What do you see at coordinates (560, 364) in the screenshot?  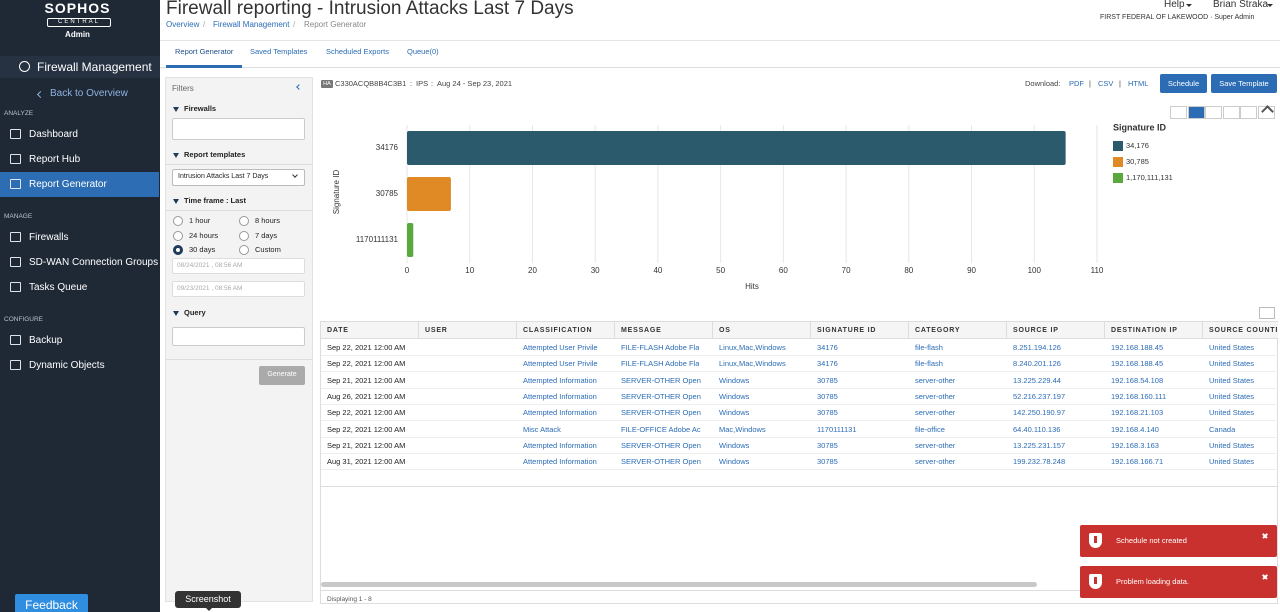 I see `table-cell: Attempted User Privile` at bounding box center [560, 364].